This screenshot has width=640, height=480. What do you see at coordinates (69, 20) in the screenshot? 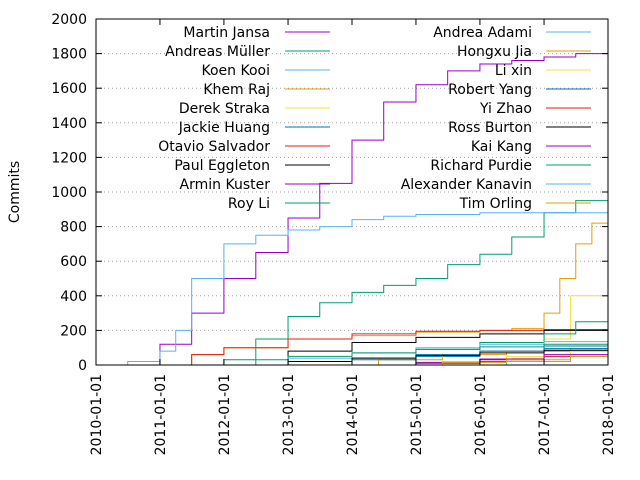
I see `y-tick-label: 2000` at bounding box center [69, 20].